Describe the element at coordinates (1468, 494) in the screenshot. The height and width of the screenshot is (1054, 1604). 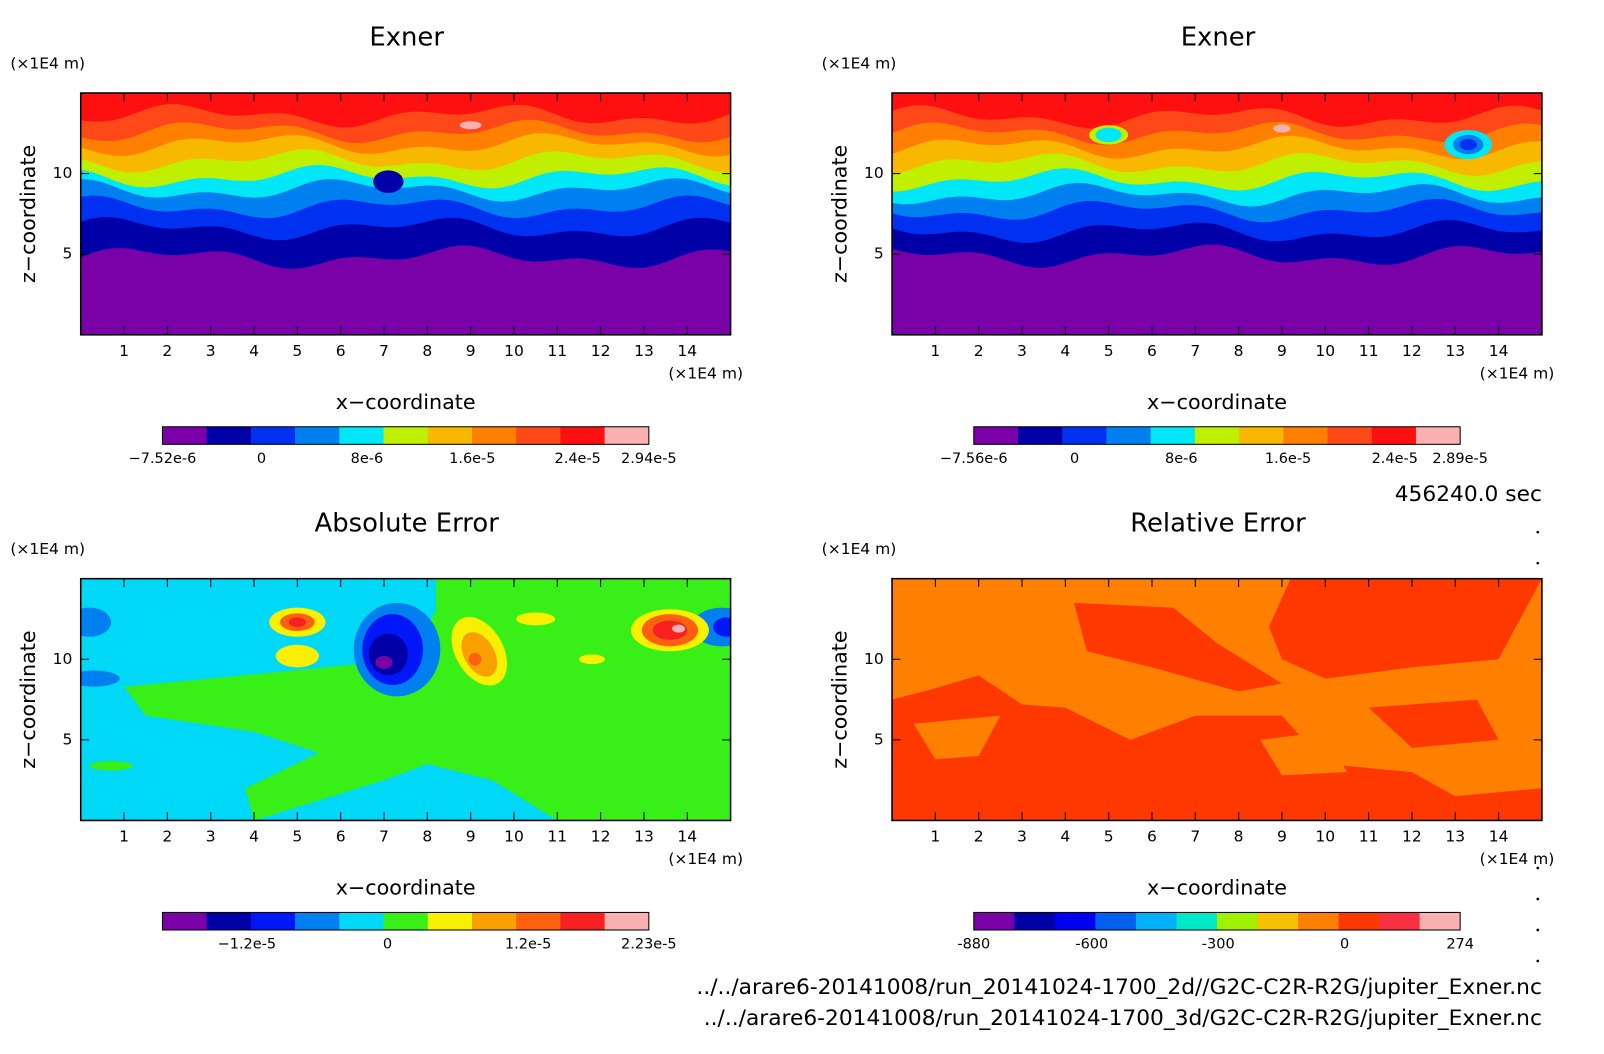
I see `time-label: 456240.0 sec` at that location.